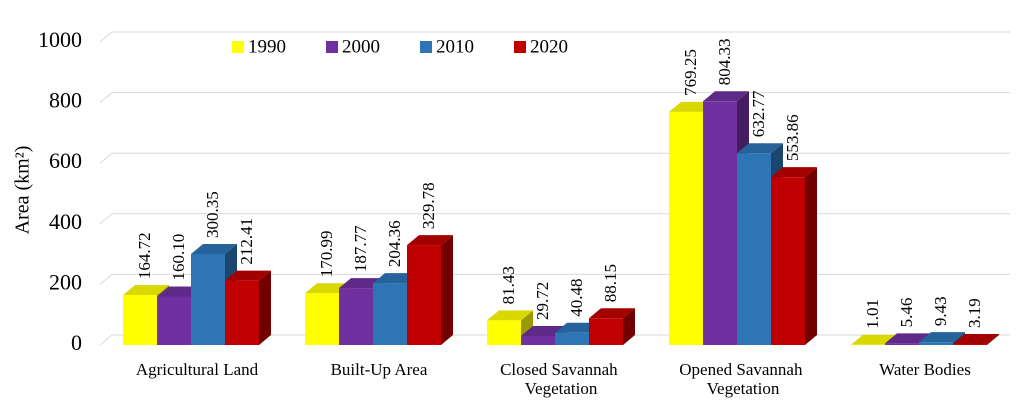 The height and width of the screenshot is (403, 1035). What do you see at coordinates (178, 257) in the screenshot?
I see `data-label: 160.10` at bounding box center [178, 257].